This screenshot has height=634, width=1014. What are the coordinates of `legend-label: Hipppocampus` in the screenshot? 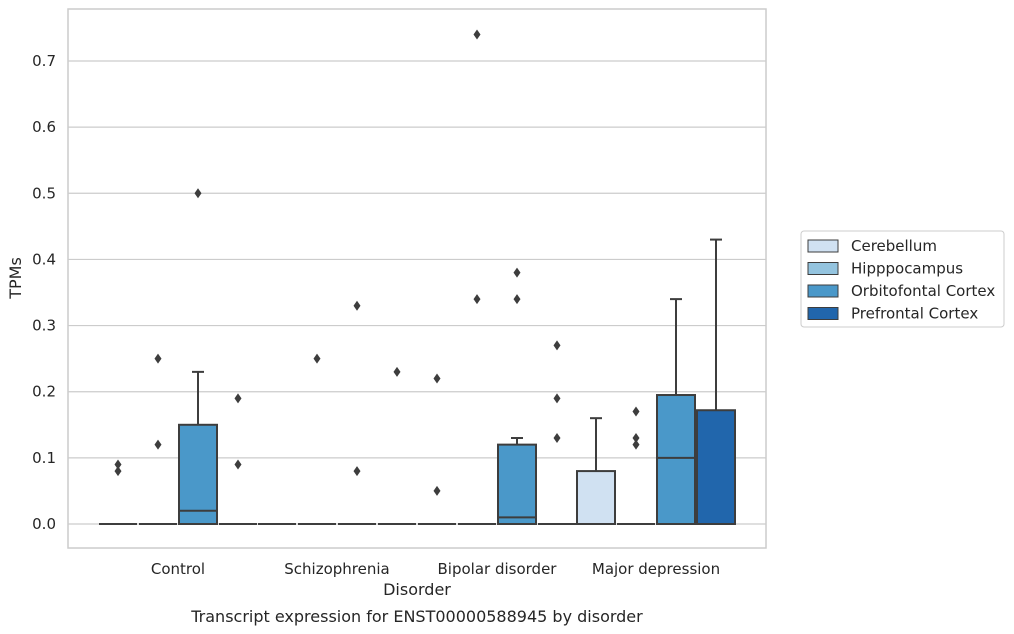 It's located at (907, 269).